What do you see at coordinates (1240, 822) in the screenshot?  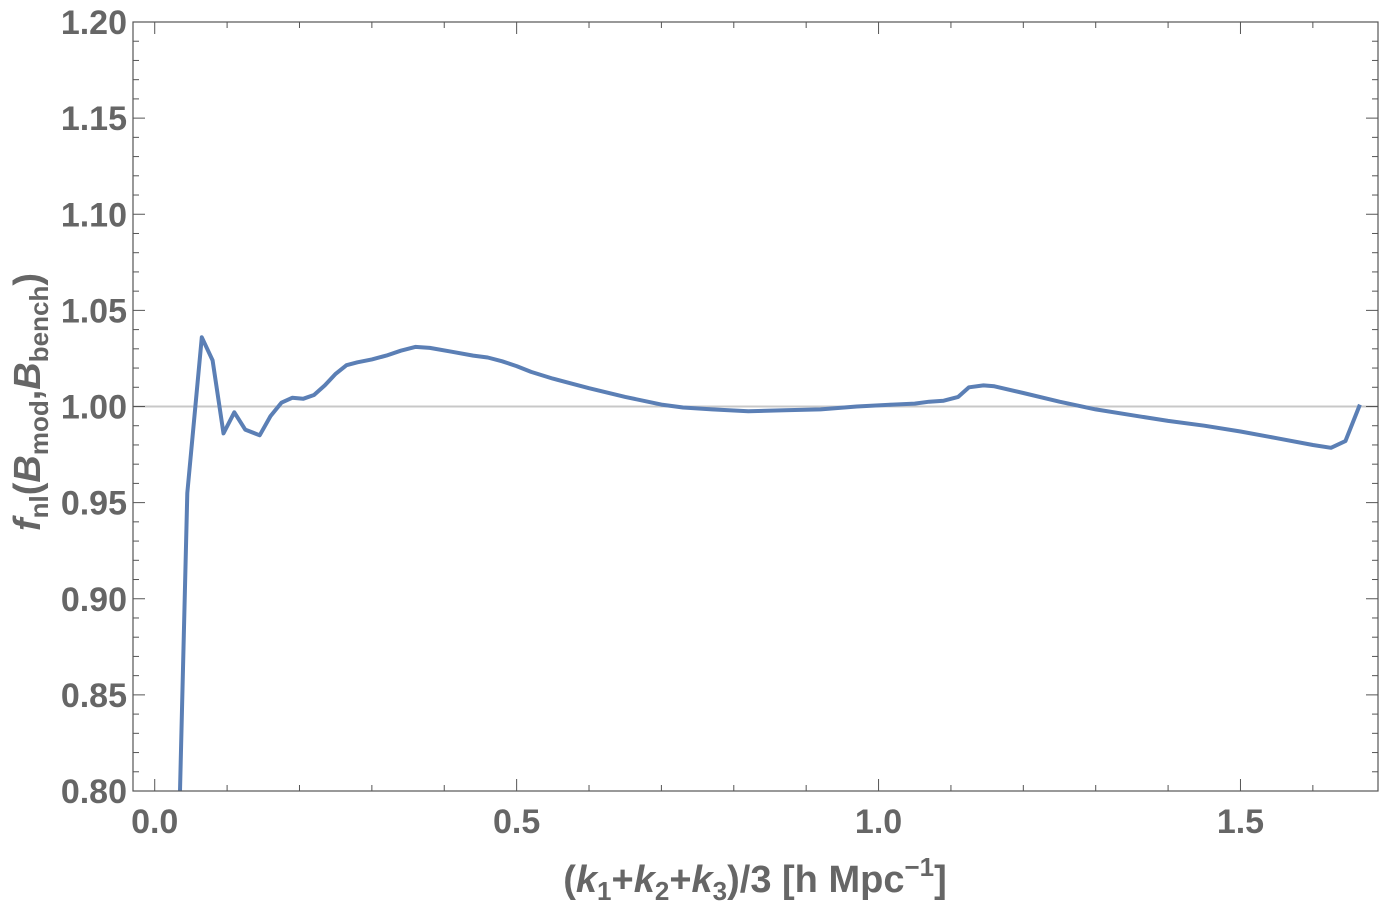 I see `x-tick-label: 1.5` at bounding box center [1240, 822].